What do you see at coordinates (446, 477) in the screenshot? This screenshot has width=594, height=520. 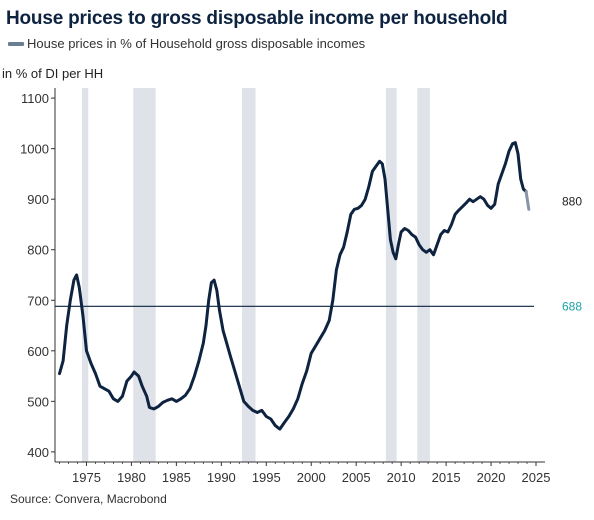 I see `x-tick-label: 2015` at bounding box center [446, 477].